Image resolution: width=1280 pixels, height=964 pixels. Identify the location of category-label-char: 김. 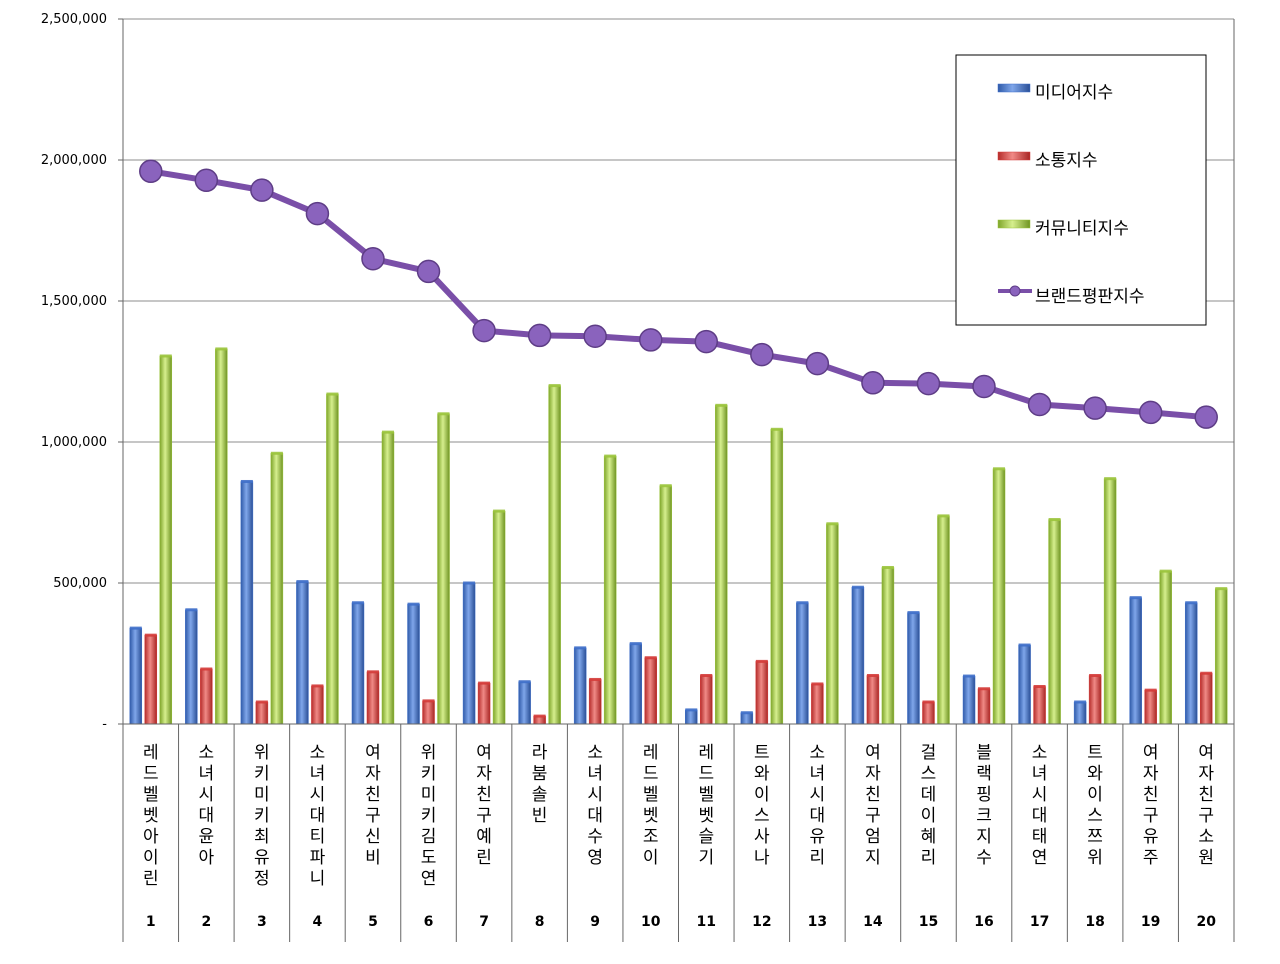
(429, 837).